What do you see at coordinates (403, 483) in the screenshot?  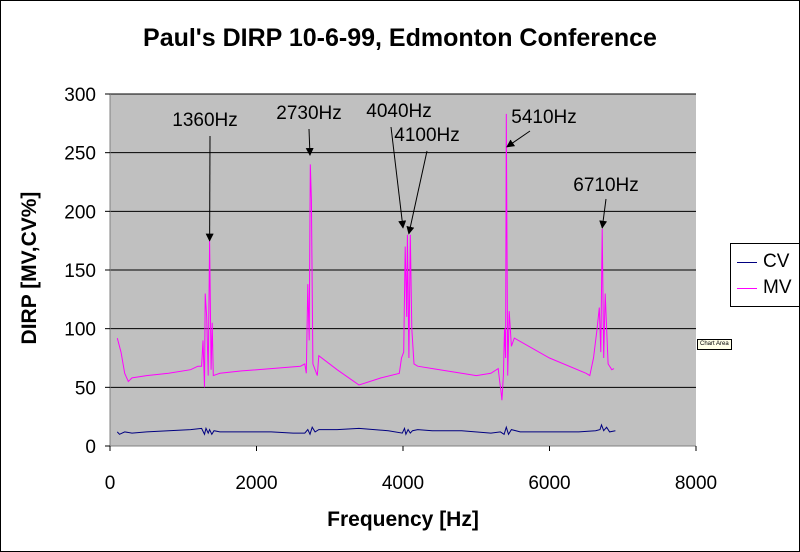 I see `x-tick-label-4000: 4000` at bounding box center [403, 483].